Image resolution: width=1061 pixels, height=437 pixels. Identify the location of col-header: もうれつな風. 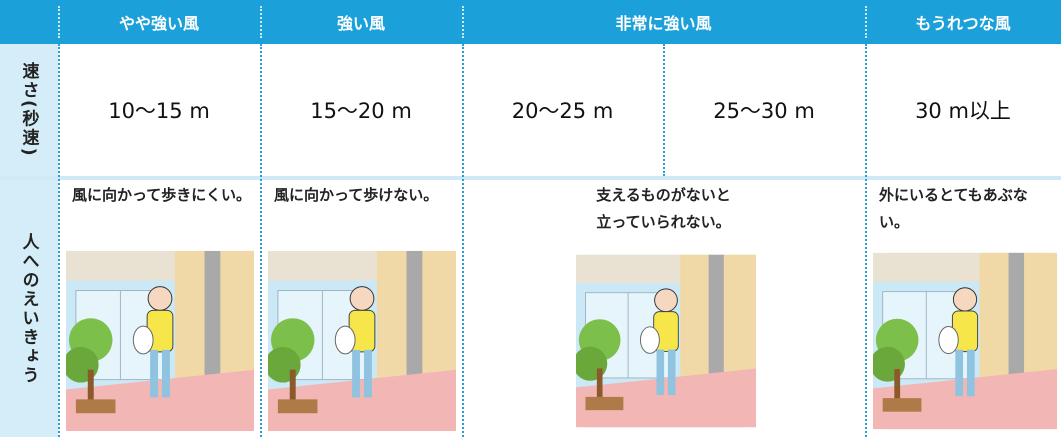
(963, 22).